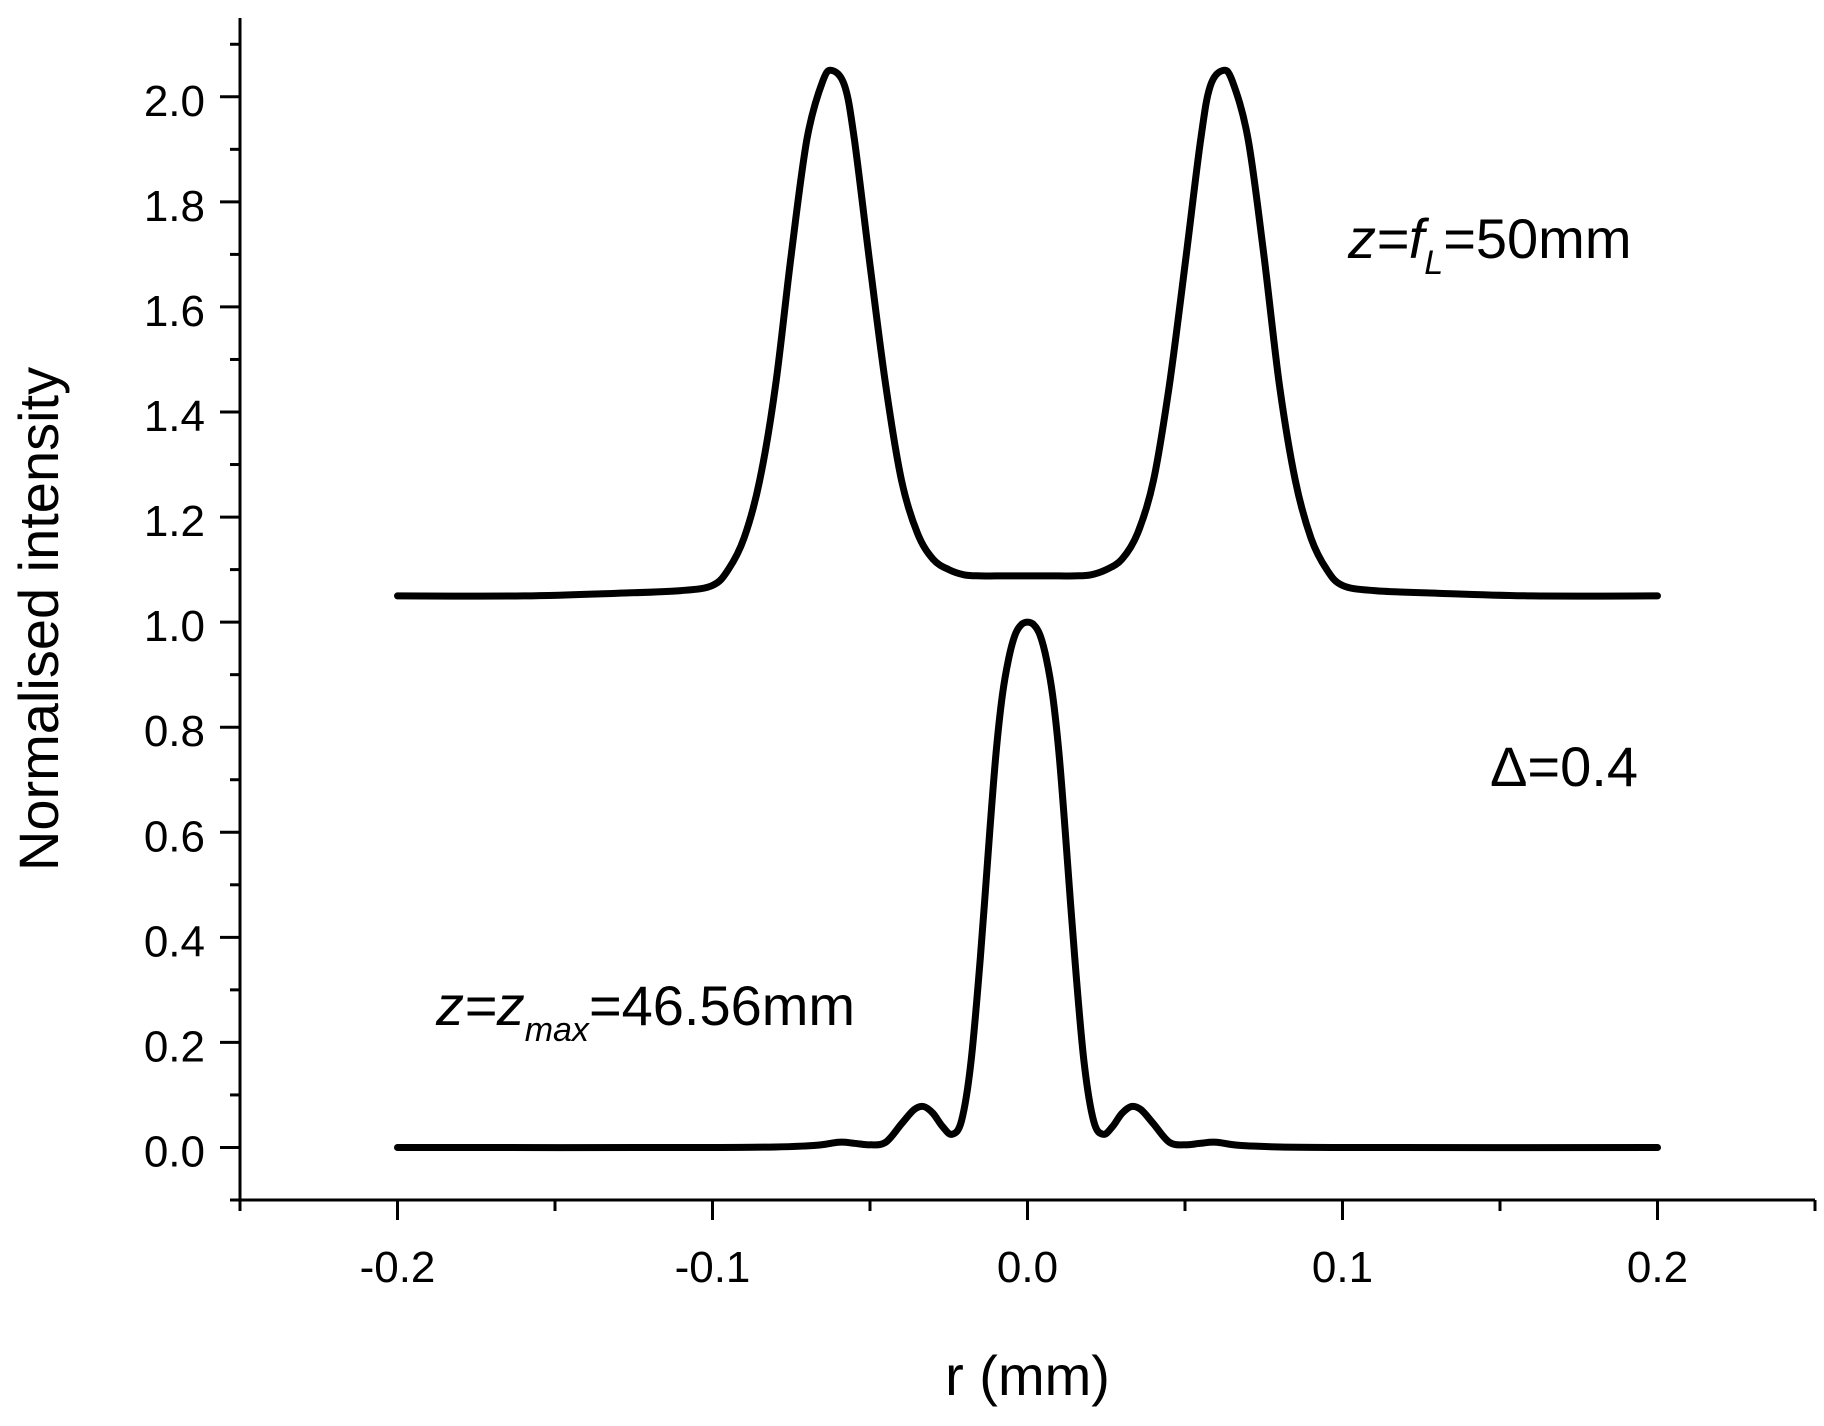 The image size is (1824, 1426). What do you see at coordinates (174, 731) in the screenshot?
I see `y-tick-label: 0.8` at bounding box center [174, 731].